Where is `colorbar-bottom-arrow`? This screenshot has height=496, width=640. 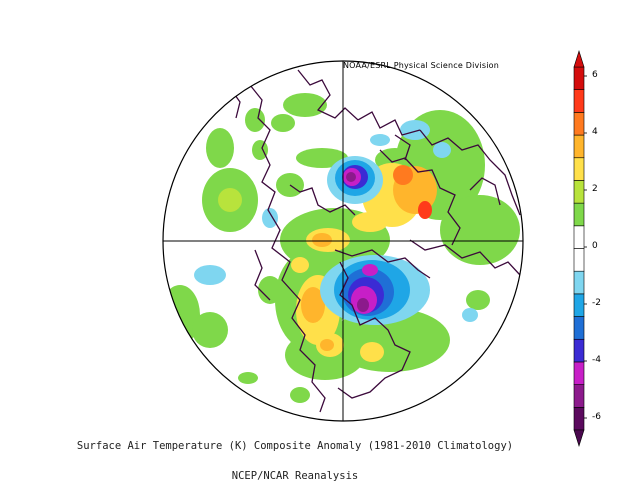 colorbar-bottom-arrow is located at coordinates (579, 438).